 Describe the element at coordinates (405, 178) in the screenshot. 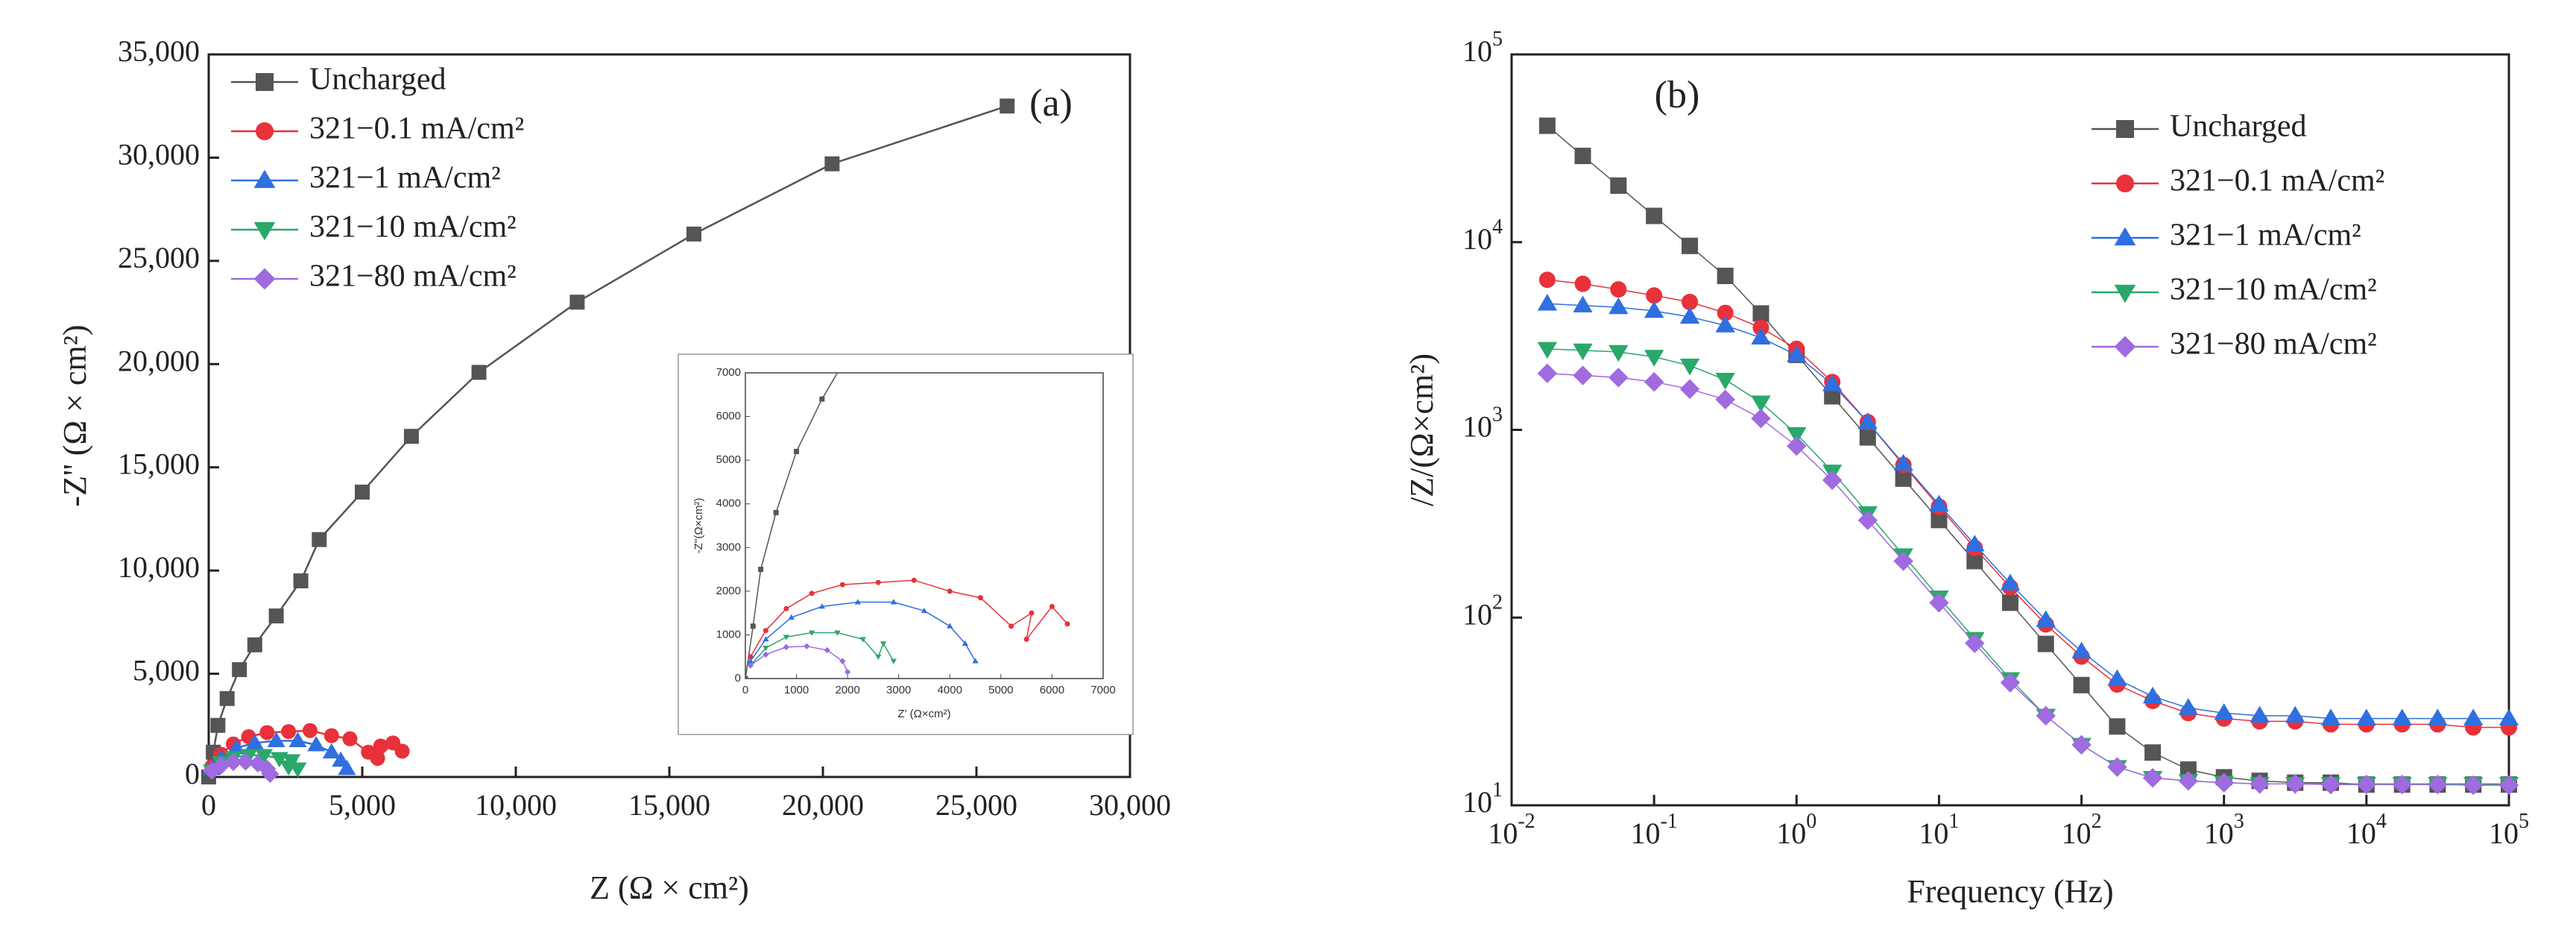

I see `legend-label: 321−1 mA/cm²` at that location.